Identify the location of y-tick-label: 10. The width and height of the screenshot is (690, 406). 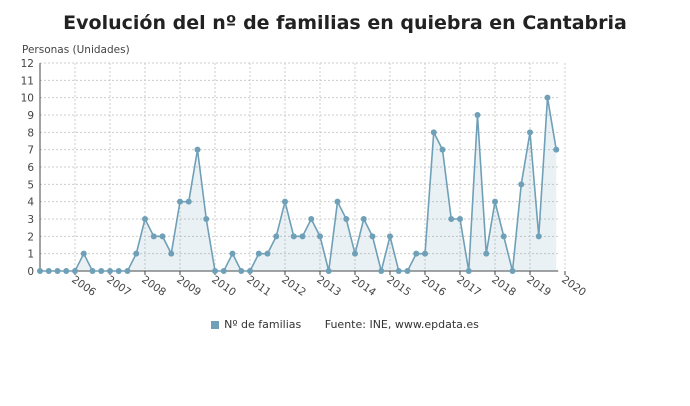
(27, 99).